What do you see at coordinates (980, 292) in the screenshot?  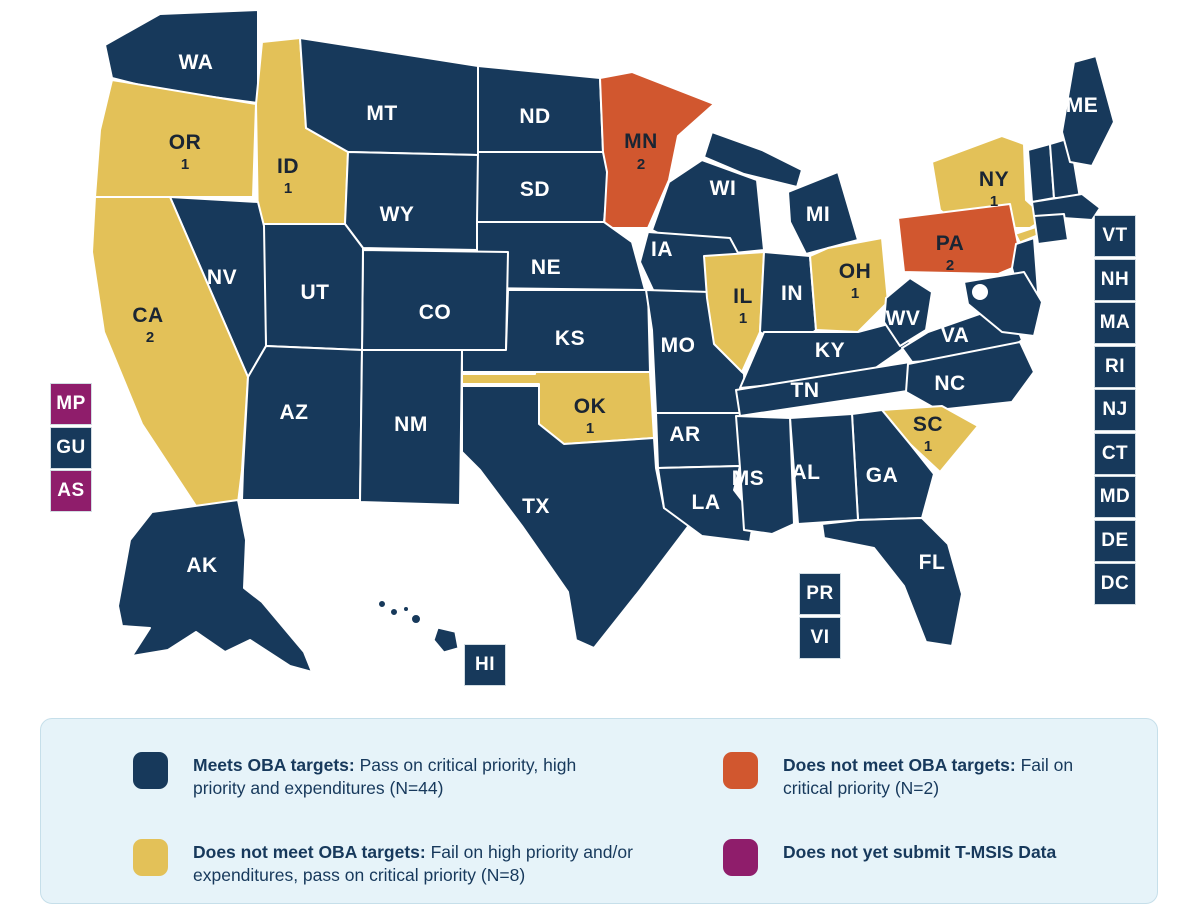 I see `dc-circle` at bounding box center [980, 292].